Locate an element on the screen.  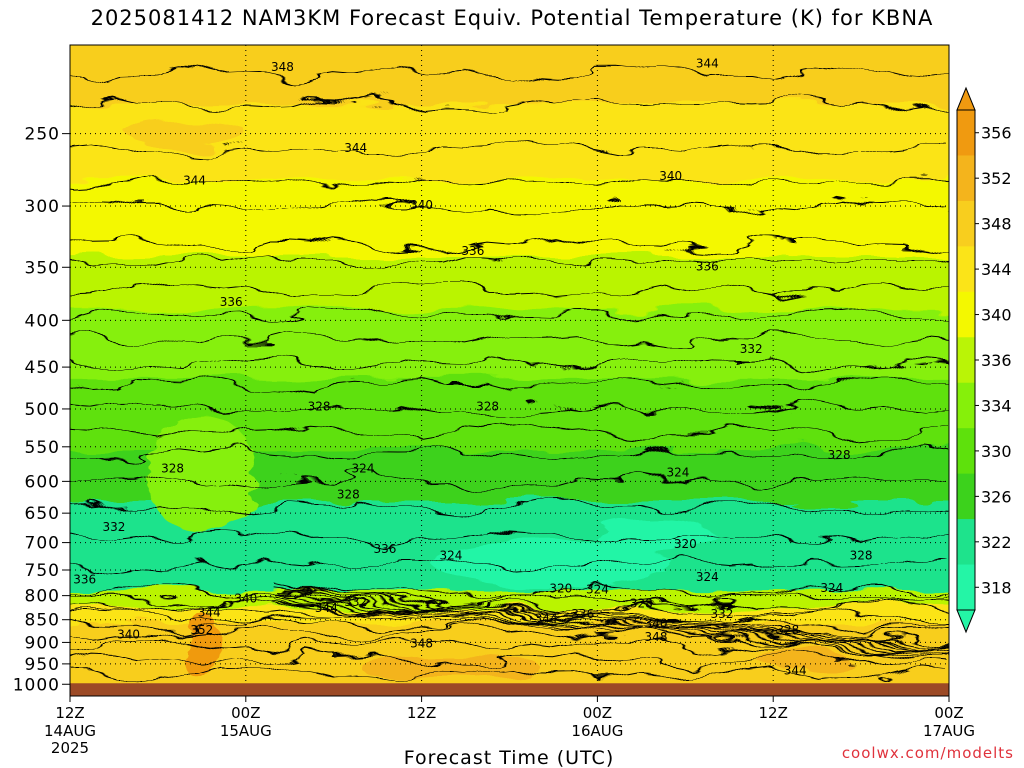
x-tick-label: 00Z is located at coordinates (948, 713).